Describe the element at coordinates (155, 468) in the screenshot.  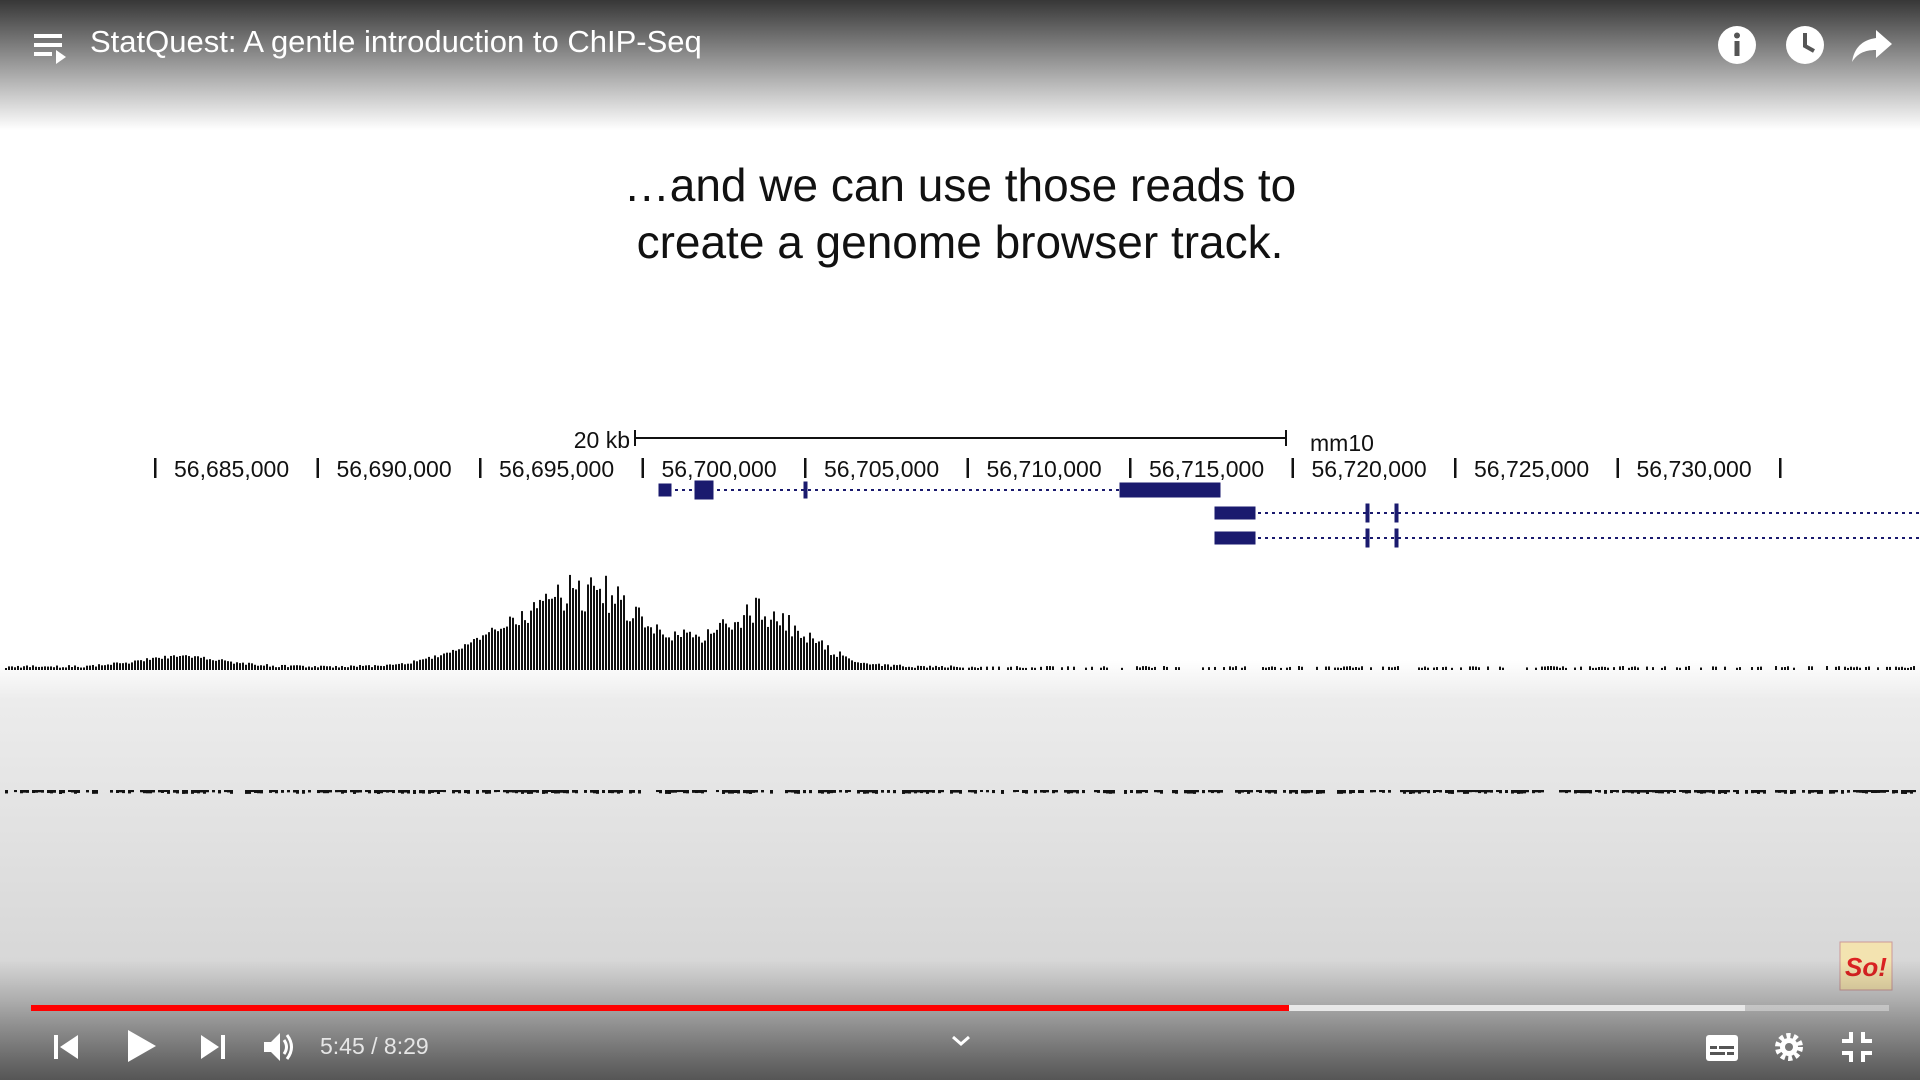
I see `ruler-tick` at that location.